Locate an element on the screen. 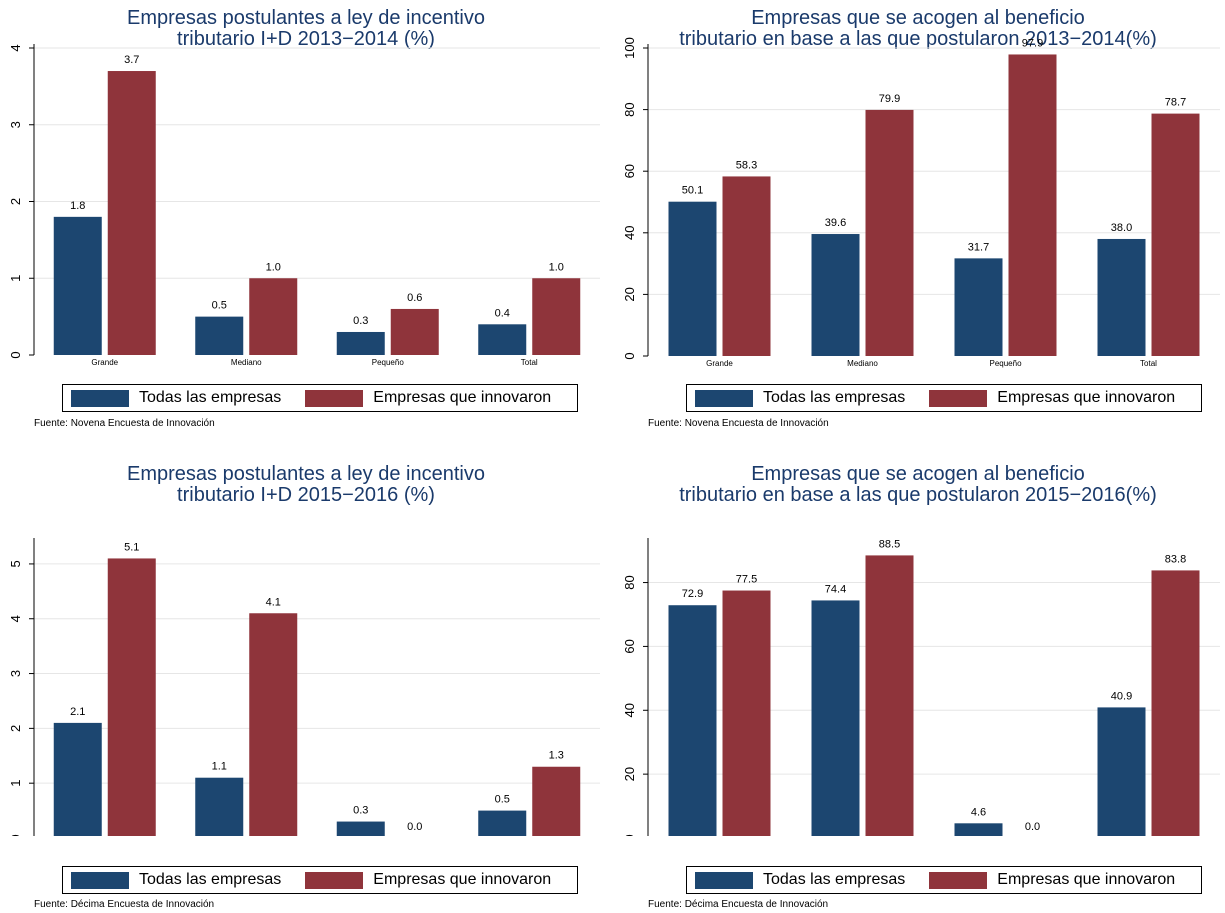 This screenshot has width=1225, height=913. data-label: 3.7 is located at coordinates (131, 60).